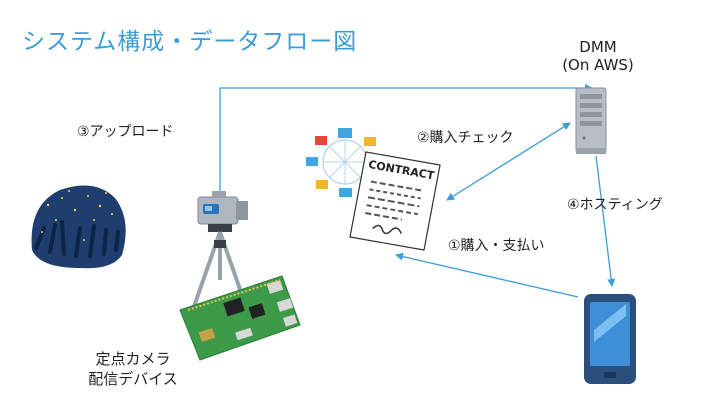 This screenshot has width=720, height=405. What do you see at coordinates (496, 246) in the screenshot?
I see `purchase-label: ①購入・支払い` at bounding box center [496, 246].